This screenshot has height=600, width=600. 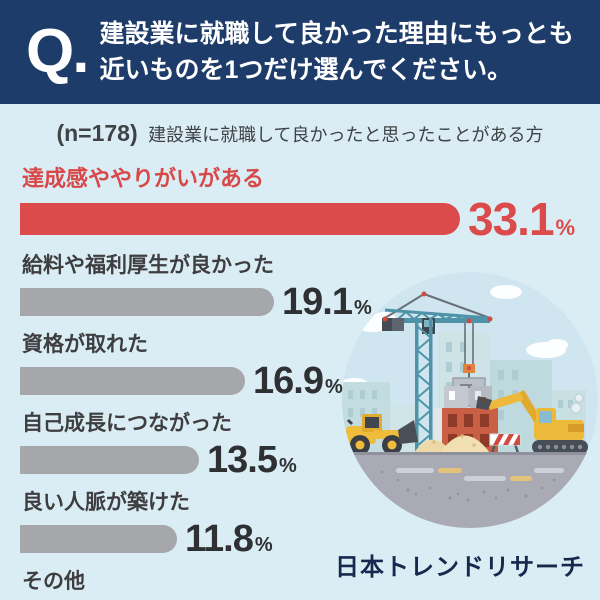 I want to click on bar-value: 11.8 %, so click(x=229, y=539).